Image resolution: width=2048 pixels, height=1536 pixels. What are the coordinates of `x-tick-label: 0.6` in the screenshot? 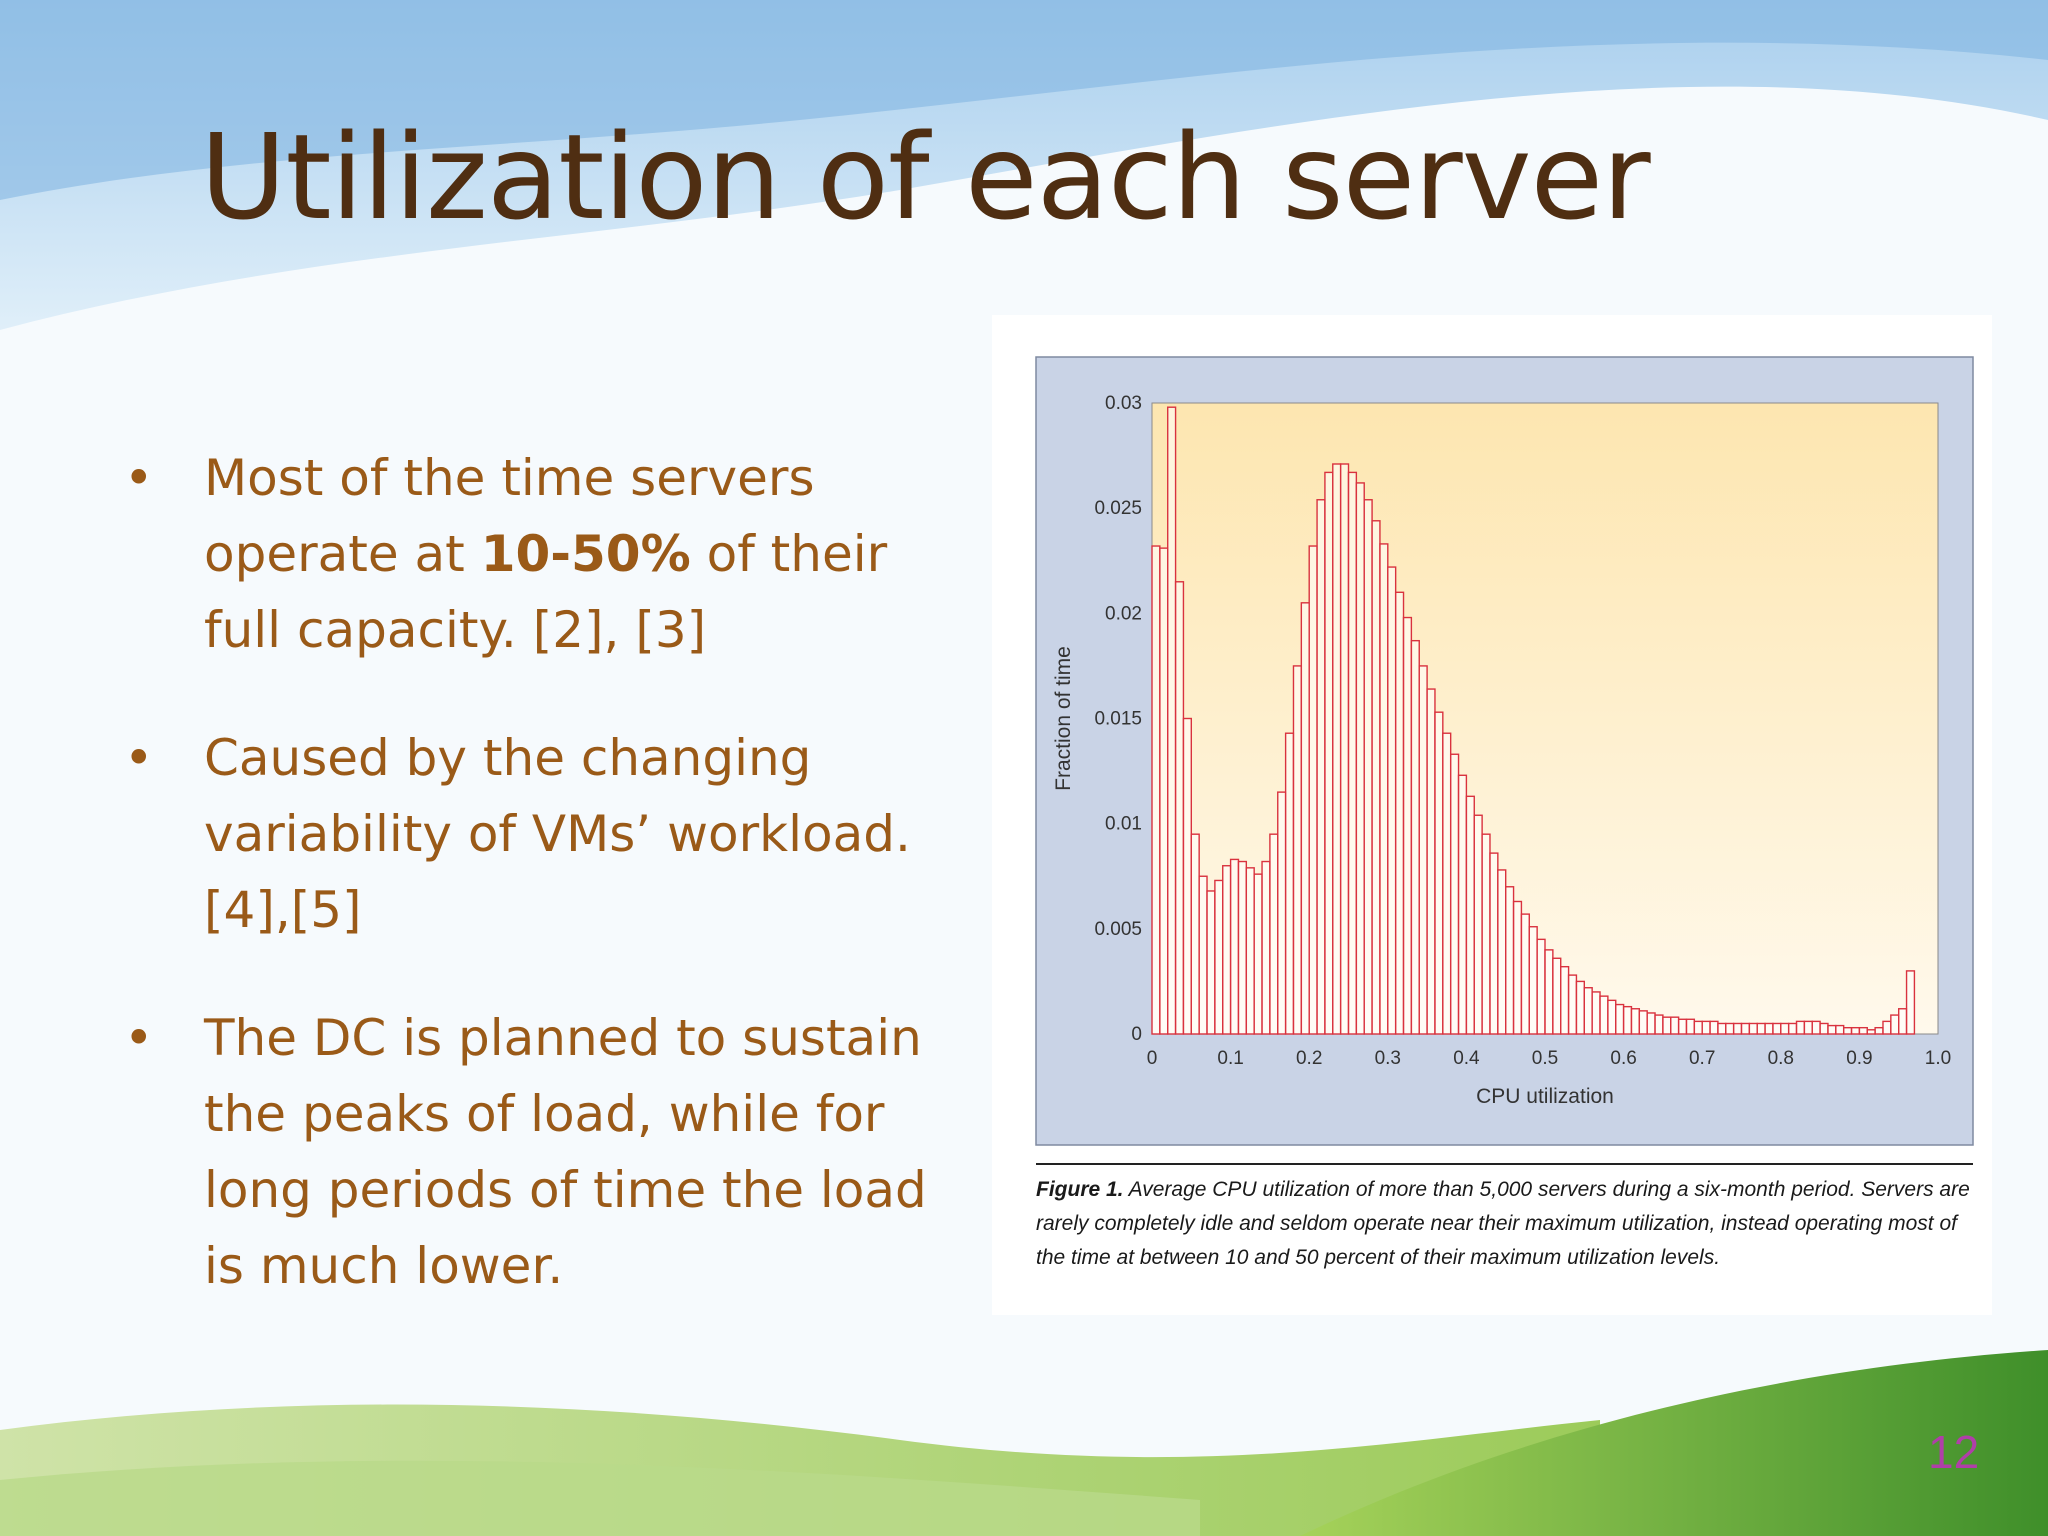 It's located at (1623, 1058).